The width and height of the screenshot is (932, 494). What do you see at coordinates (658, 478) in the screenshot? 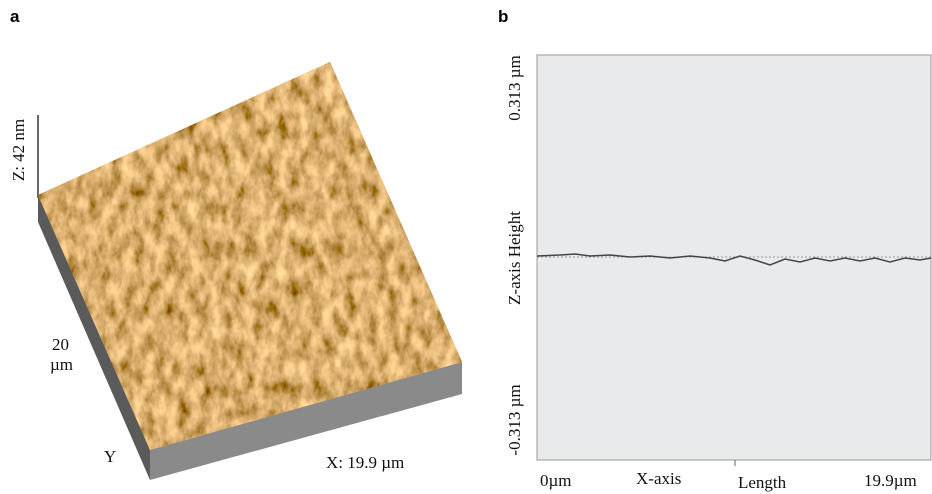
I see `x-title: X-axis` at bounding box center [658, 478].